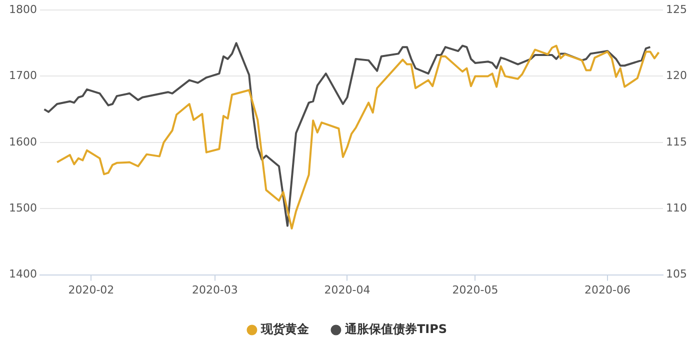 The height and width of the screenshot is (350, 700). I want to click on x-tick-label: 2020-04, so click(347, 289).